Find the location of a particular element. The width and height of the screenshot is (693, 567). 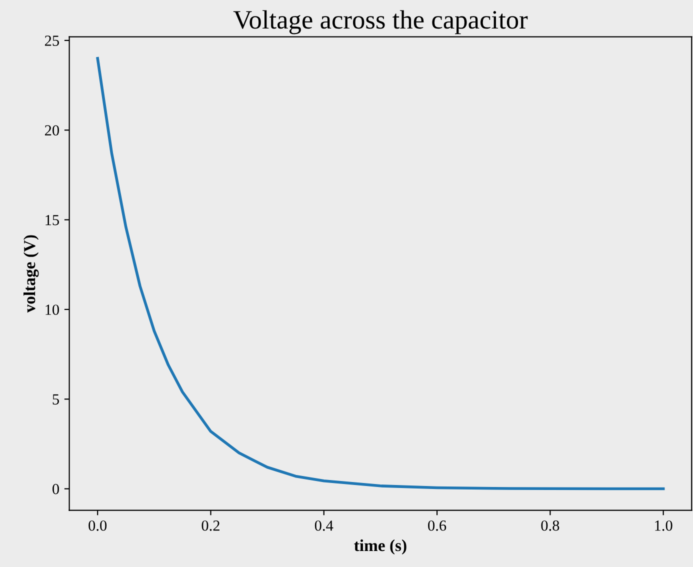

x-tick-label: 0.2 is located at coordinates (211, 525).